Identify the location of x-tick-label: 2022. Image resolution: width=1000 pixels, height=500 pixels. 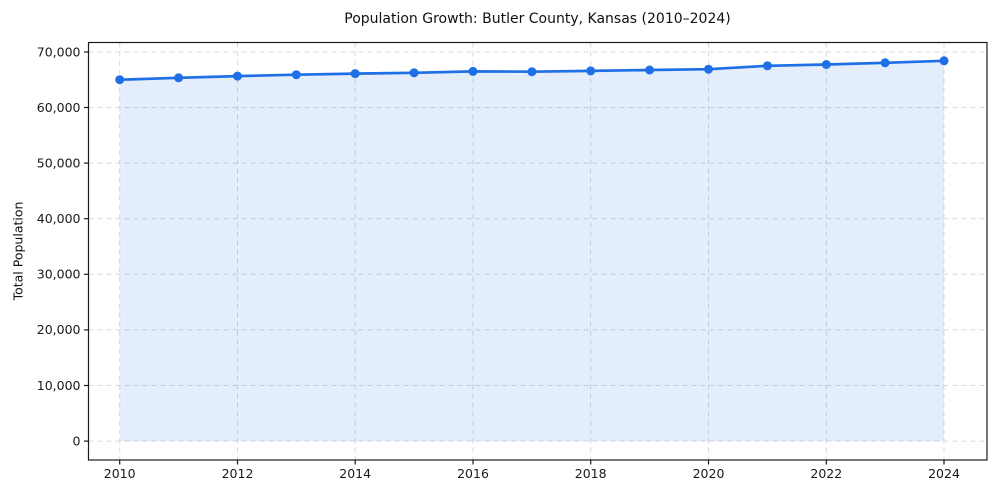
(826, 473).